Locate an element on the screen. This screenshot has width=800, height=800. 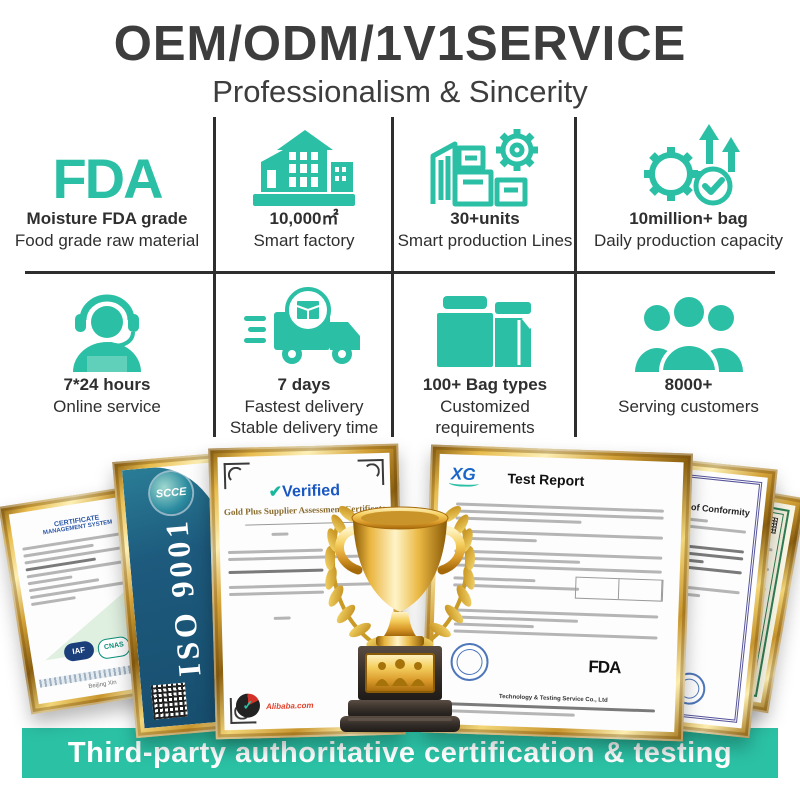
feature-production-lines: 30+units Smart production Lines is located at coordinates (485, 195).